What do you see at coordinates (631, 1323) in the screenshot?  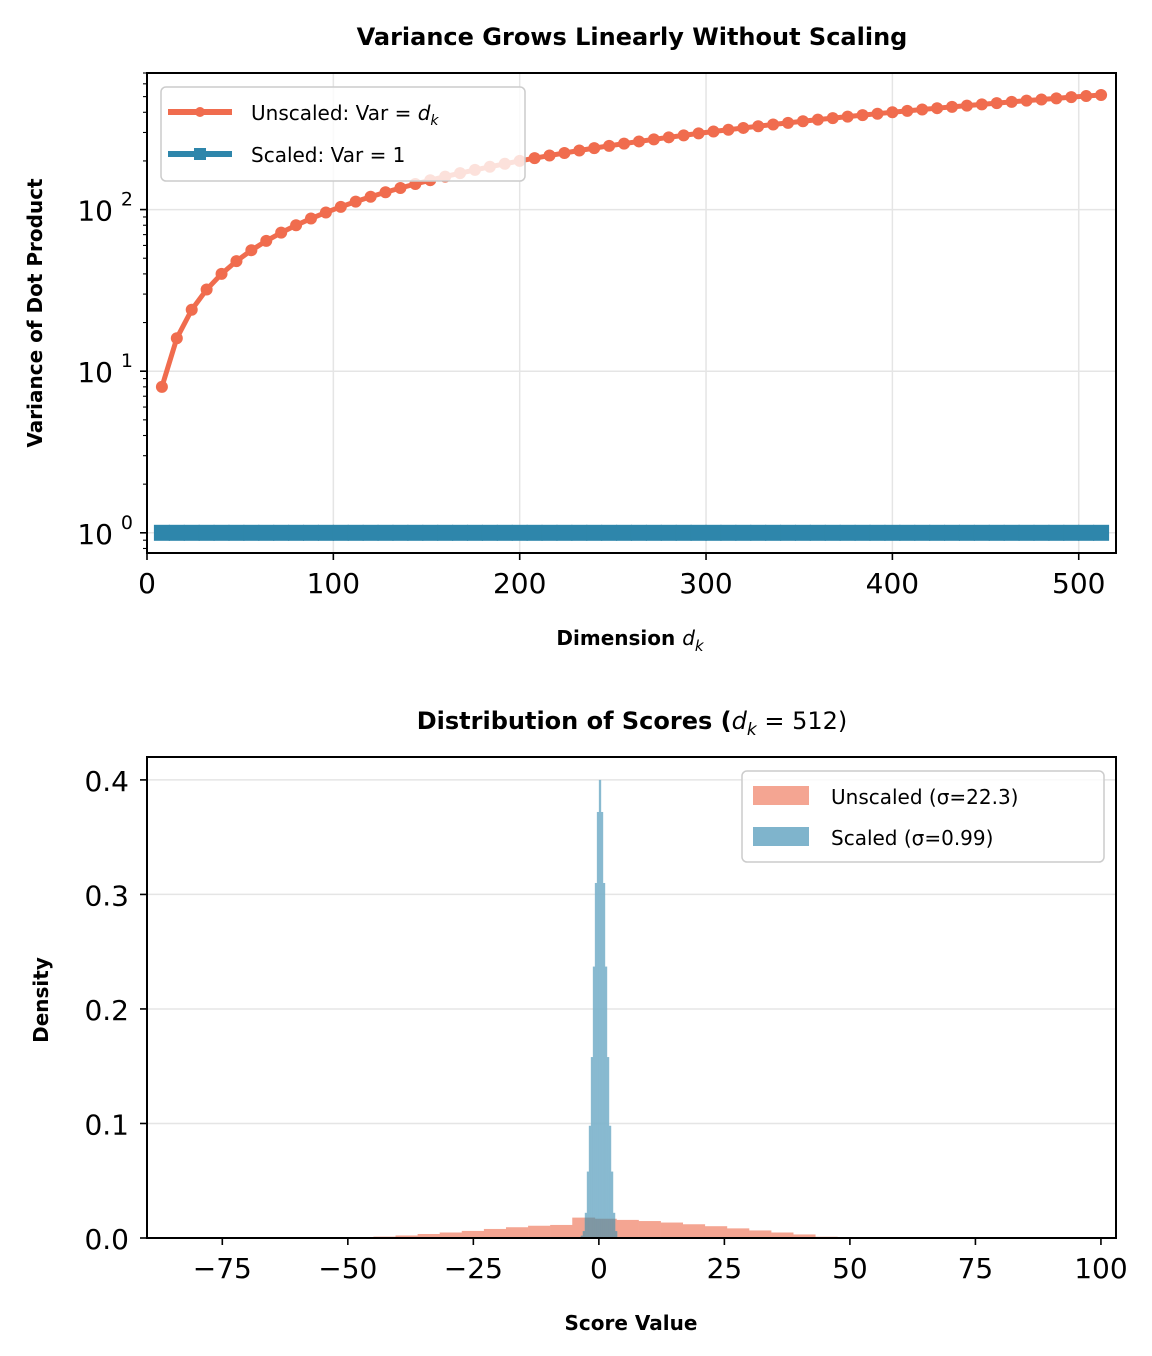 I see `score-chart-x-label: Score Value` at bounding box center [631, 1323].